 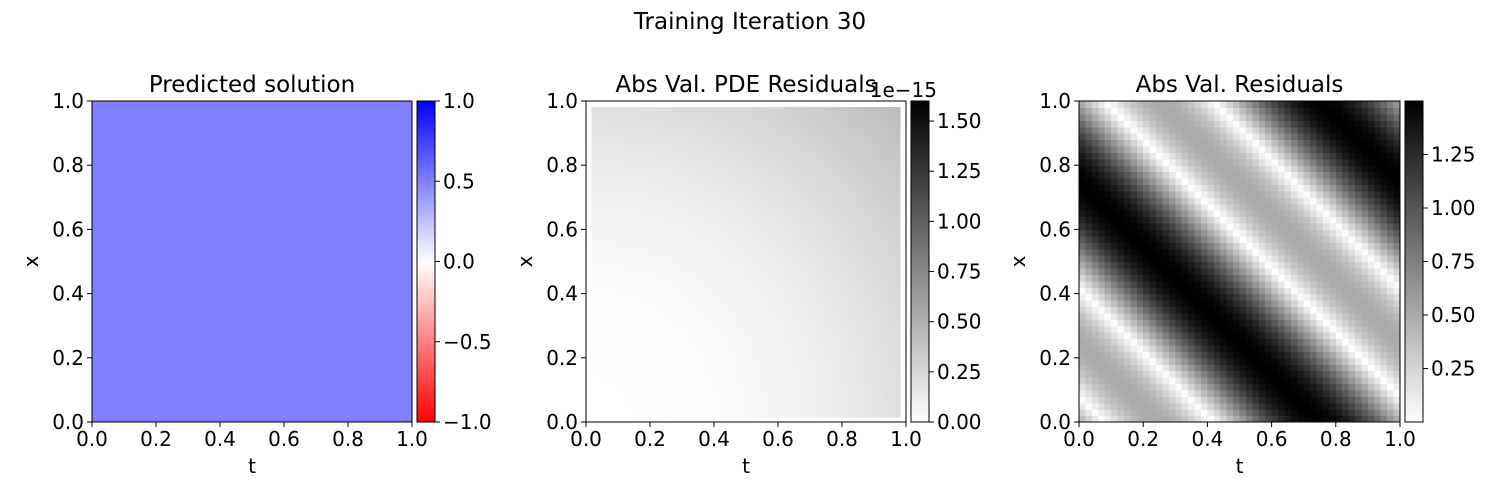 I want to click on colorbar, so click(x=426, y=261).